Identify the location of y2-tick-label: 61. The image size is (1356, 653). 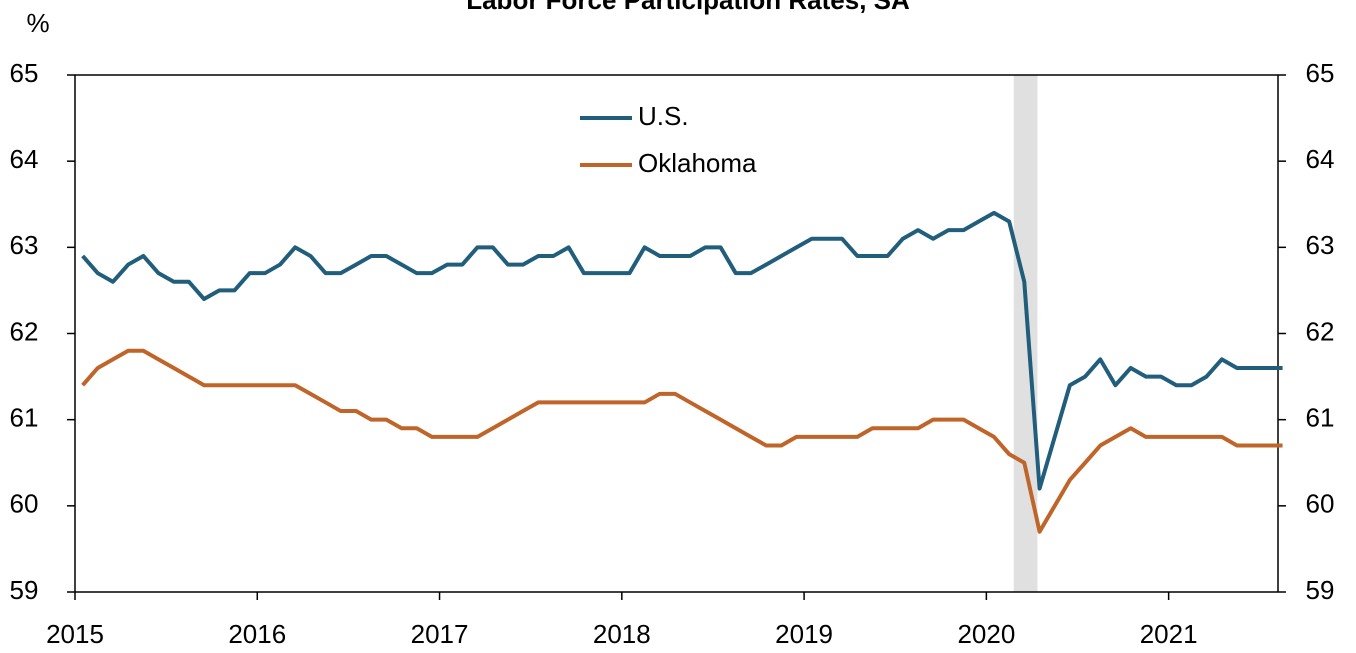
(1320, 418).